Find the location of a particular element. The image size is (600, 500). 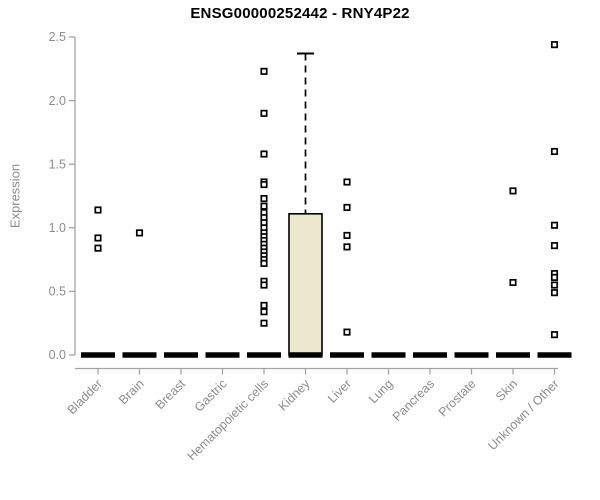

y-tick-label: 2.0 is located at coordinates (57, 101).